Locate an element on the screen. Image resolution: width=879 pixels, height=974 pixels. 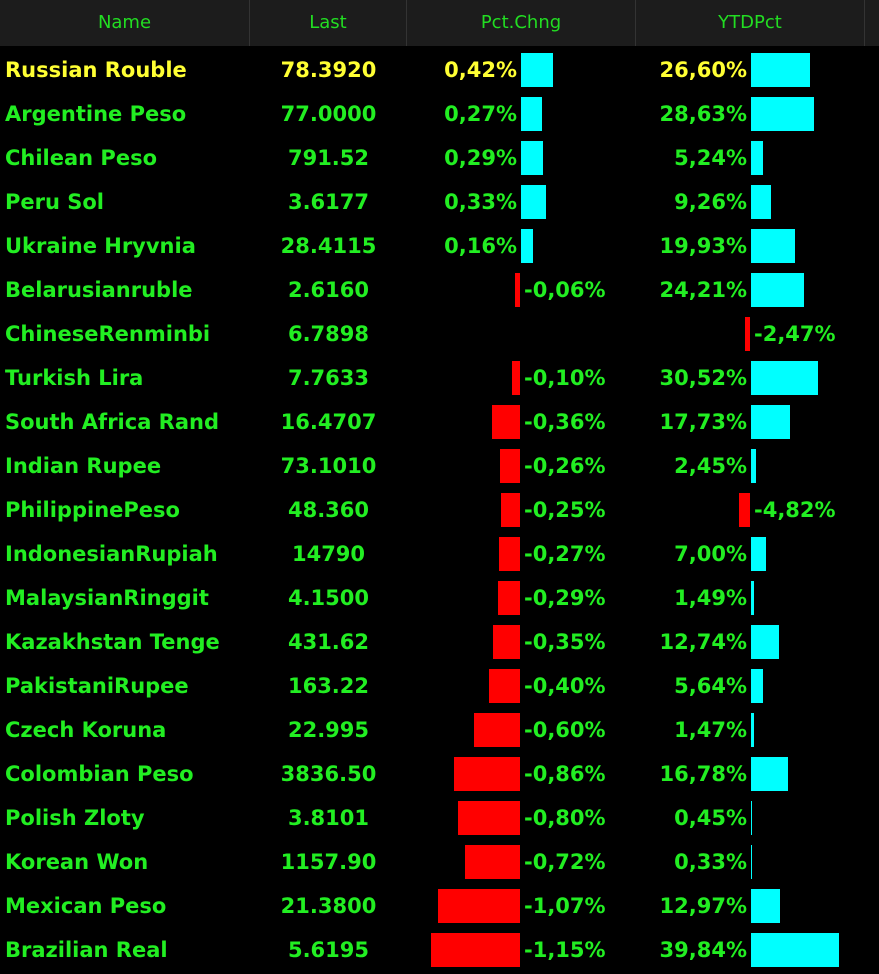
currency-name: Korean Won is located at coordinates (77, 862).